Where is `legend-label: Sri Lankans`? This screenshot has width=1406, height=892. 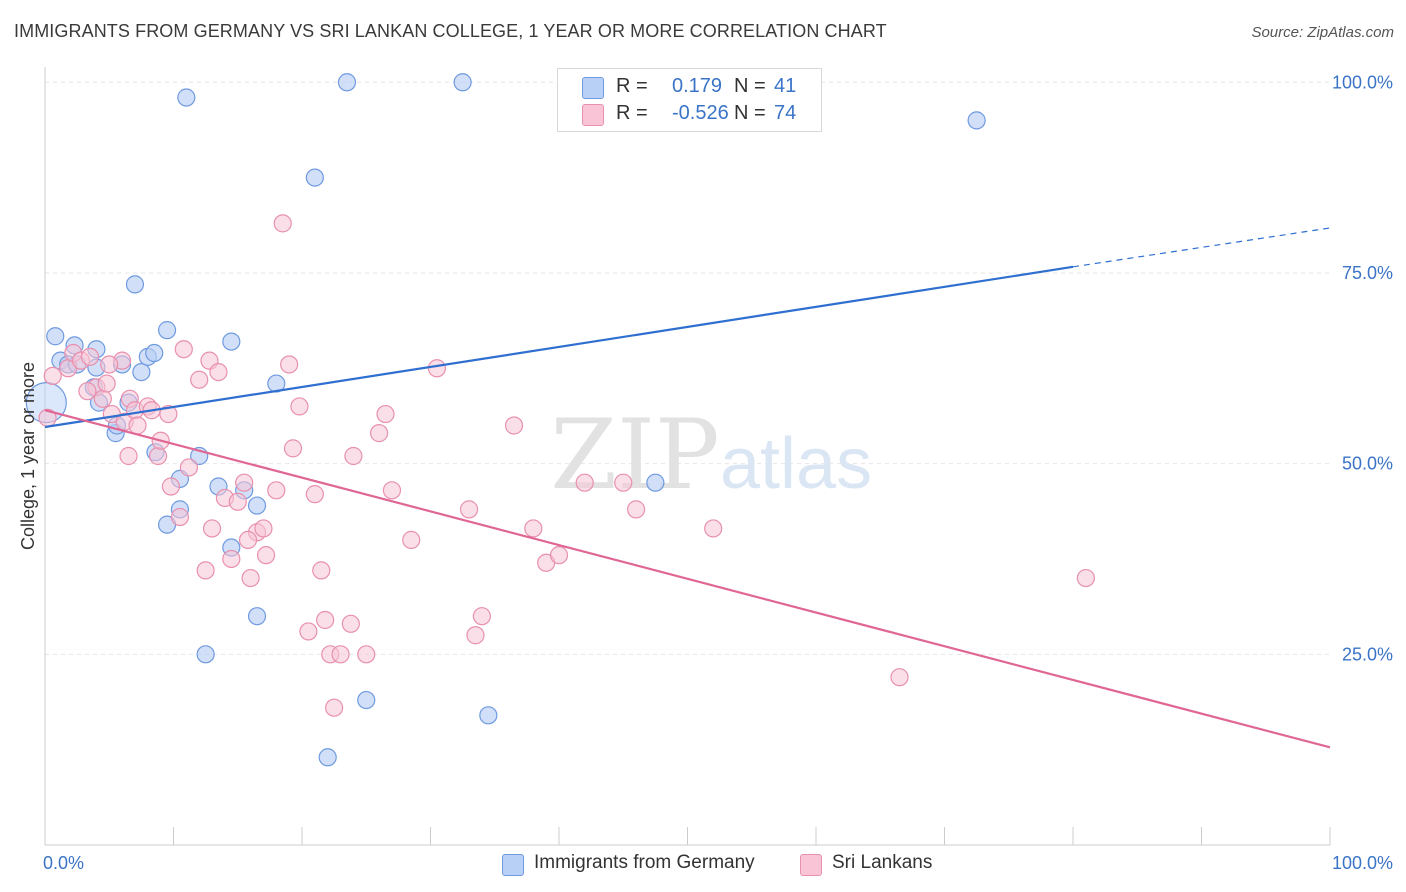
legend-label: Sri Lankans is located at coordinates (882, 862).